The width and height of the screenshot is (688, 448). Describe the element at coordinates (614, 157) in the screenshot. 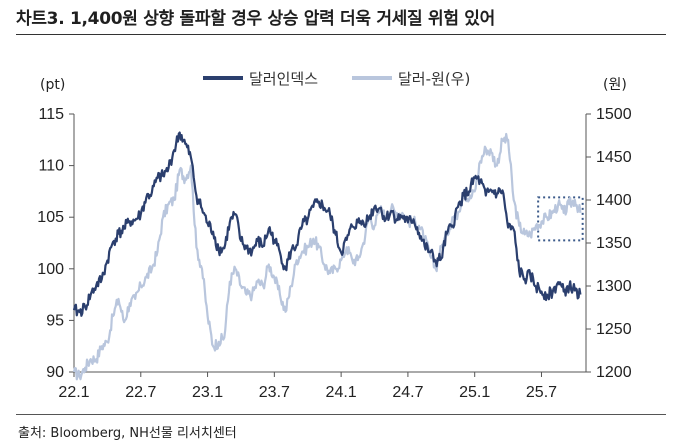

I see `right-tick-label: 1450` at that location.